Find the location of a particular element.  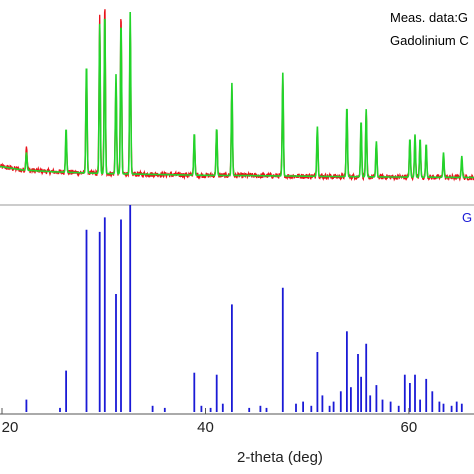

legend-measured: Meas. data:G is located at coordinates (429, 17).